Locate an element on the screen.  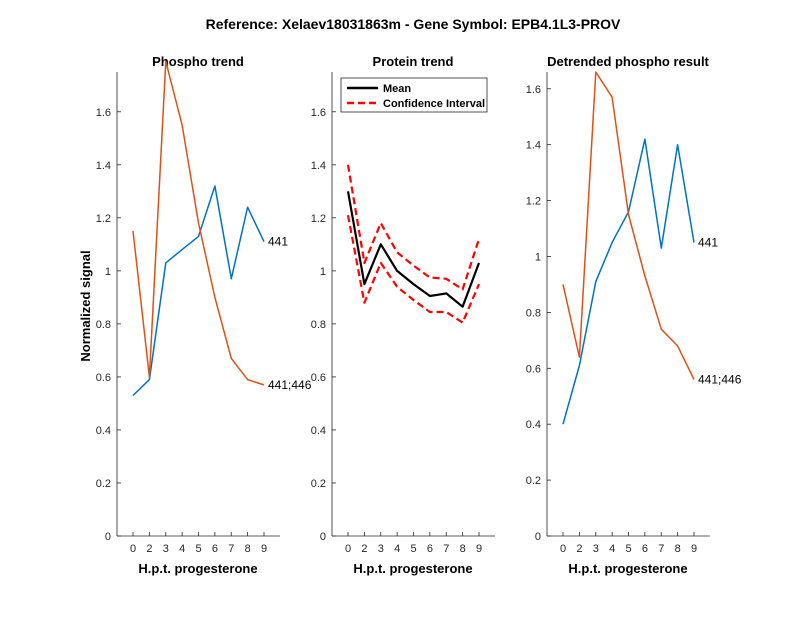
protein-y-tick-label: 0.8 is located at coordinates (318, 325).